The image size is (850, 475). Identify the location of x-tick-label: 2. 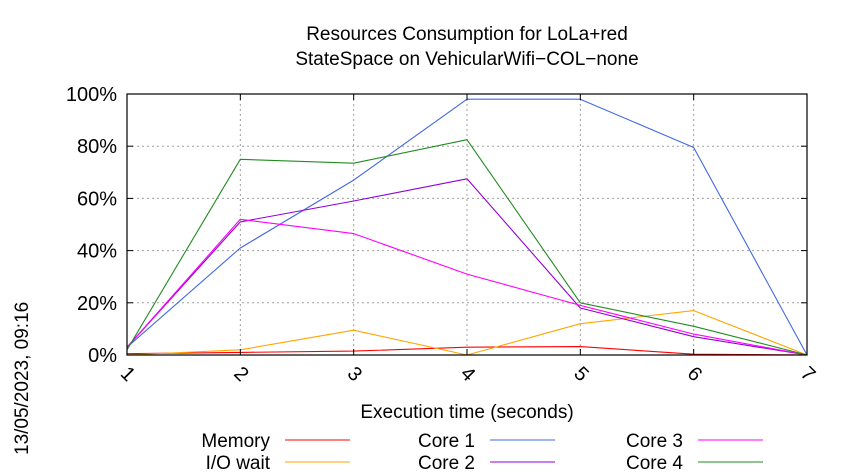
(240, 374).